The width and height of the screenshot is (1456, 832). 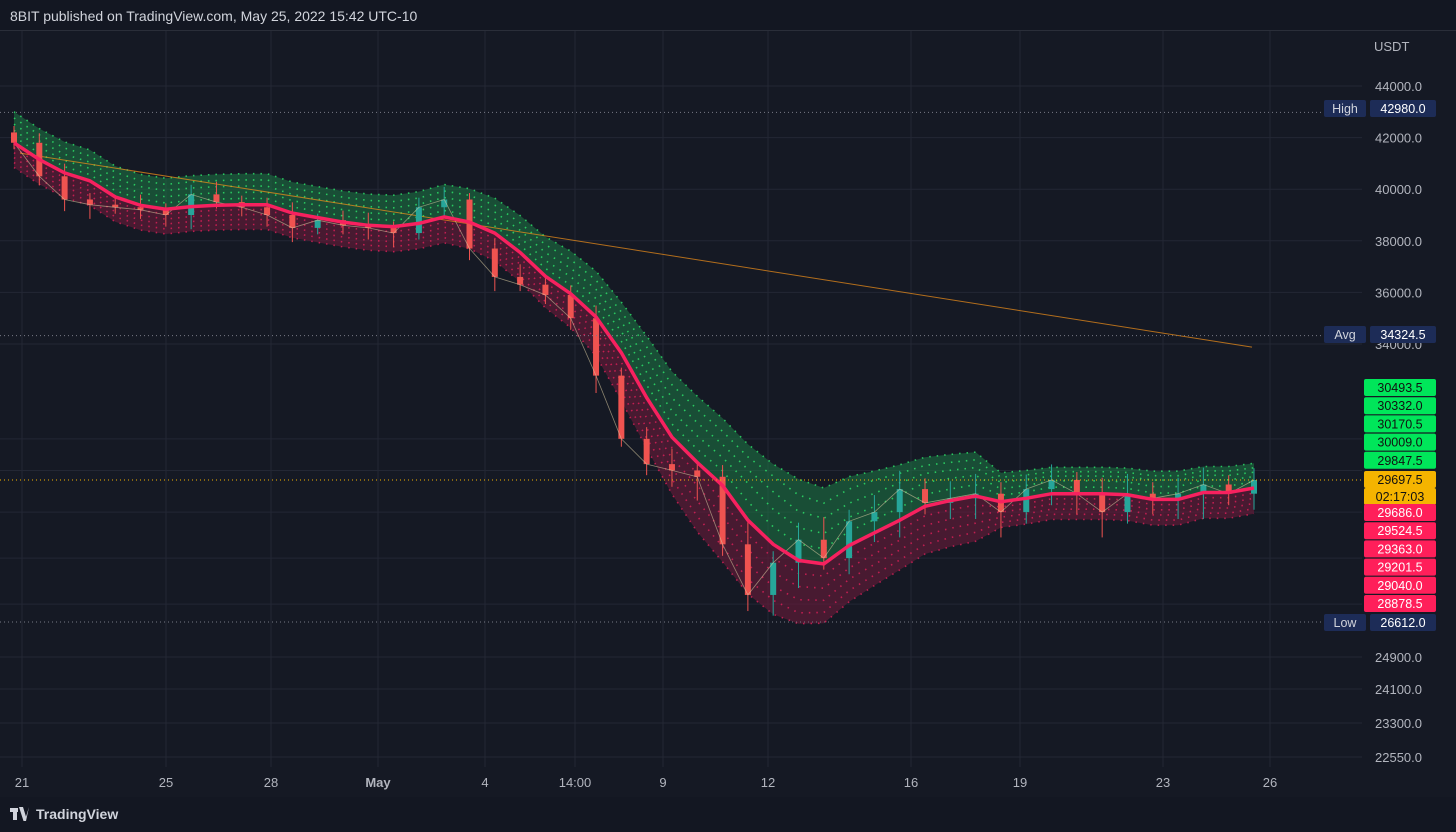 I want to click on lower-band-tag-4-bg, so click(x=1400, y=585).